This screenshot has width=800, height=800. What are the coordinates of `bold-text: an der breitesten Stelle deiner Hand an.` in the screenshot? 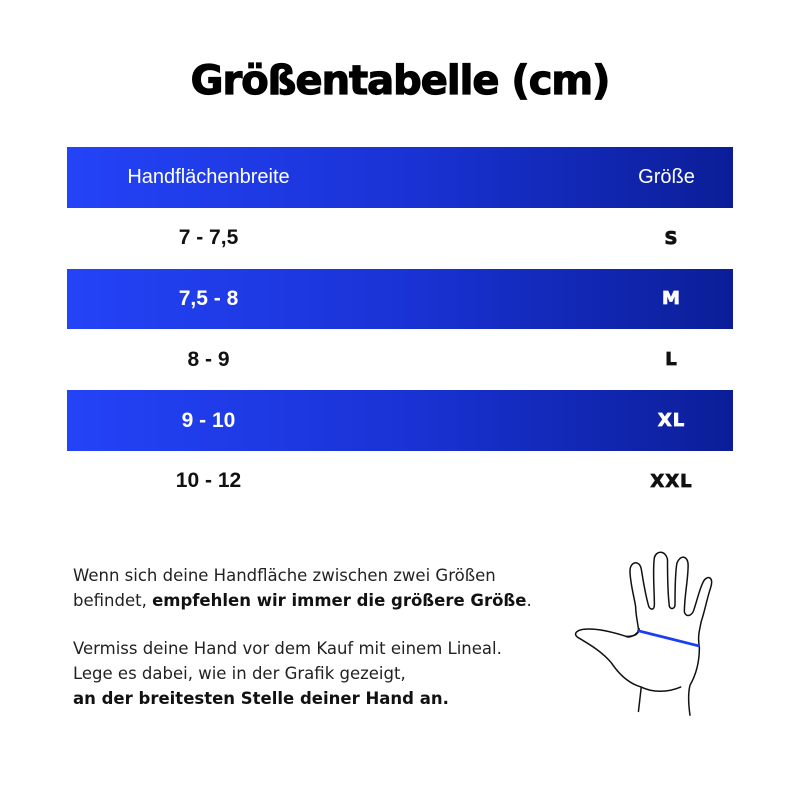 It's located at (261, 698).